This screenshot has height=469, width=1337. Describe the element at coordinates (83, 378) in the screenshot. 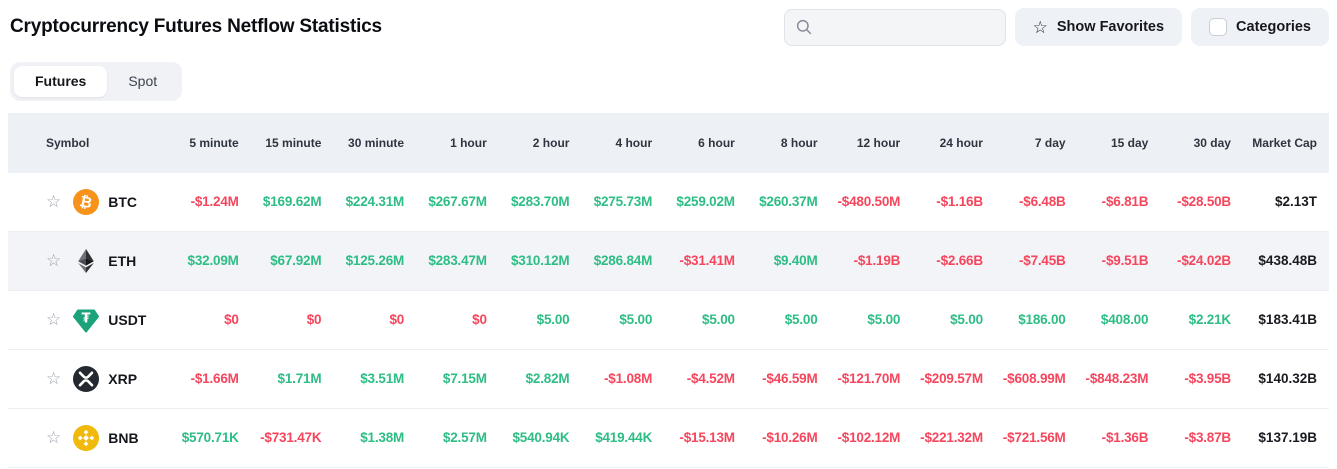

I see `symbol-cell: ☆ XRP` at that location.